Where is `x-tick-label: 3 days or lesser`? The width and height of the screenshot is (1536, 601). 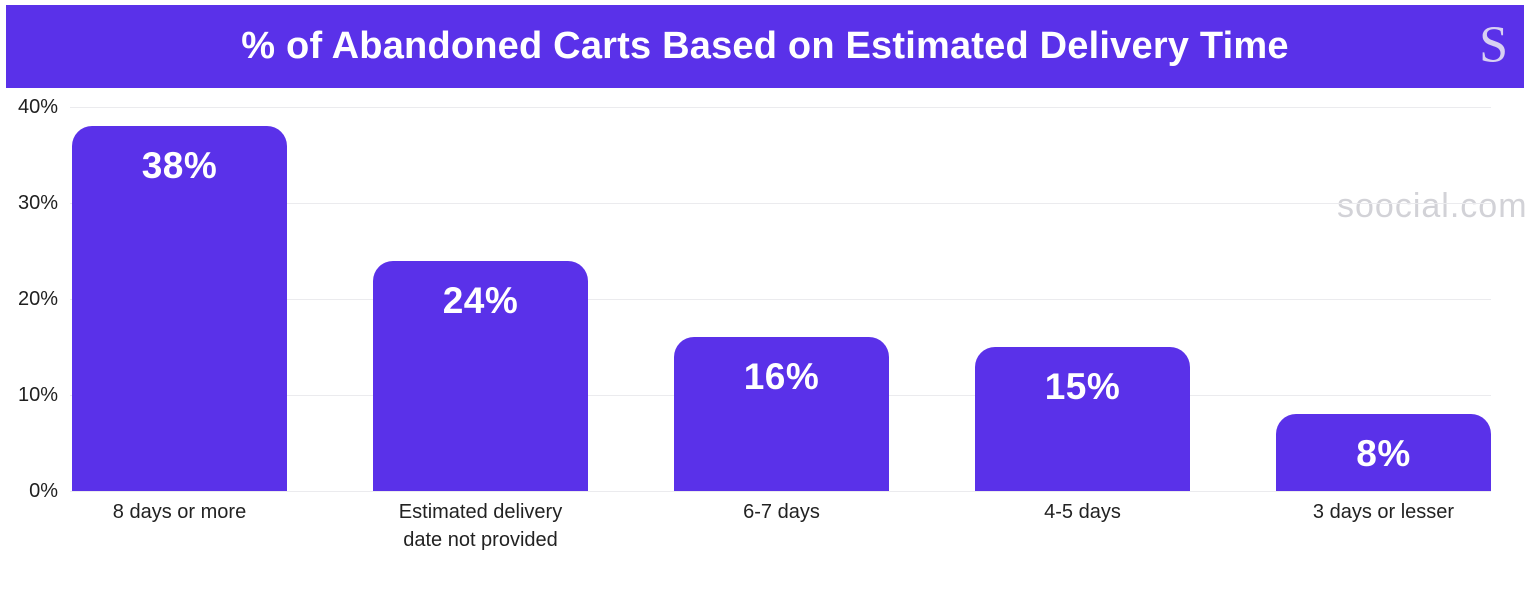 x-tick-label: 3 days or lesser is located at coordinates (1383, 512).